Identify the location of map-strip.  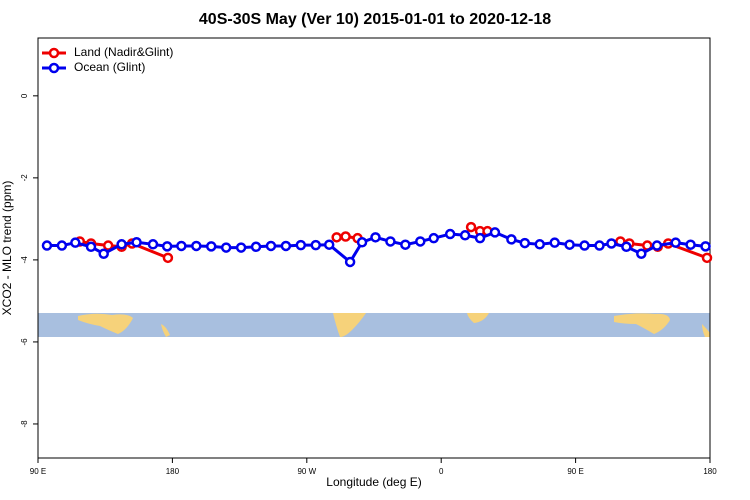
(374, 325).